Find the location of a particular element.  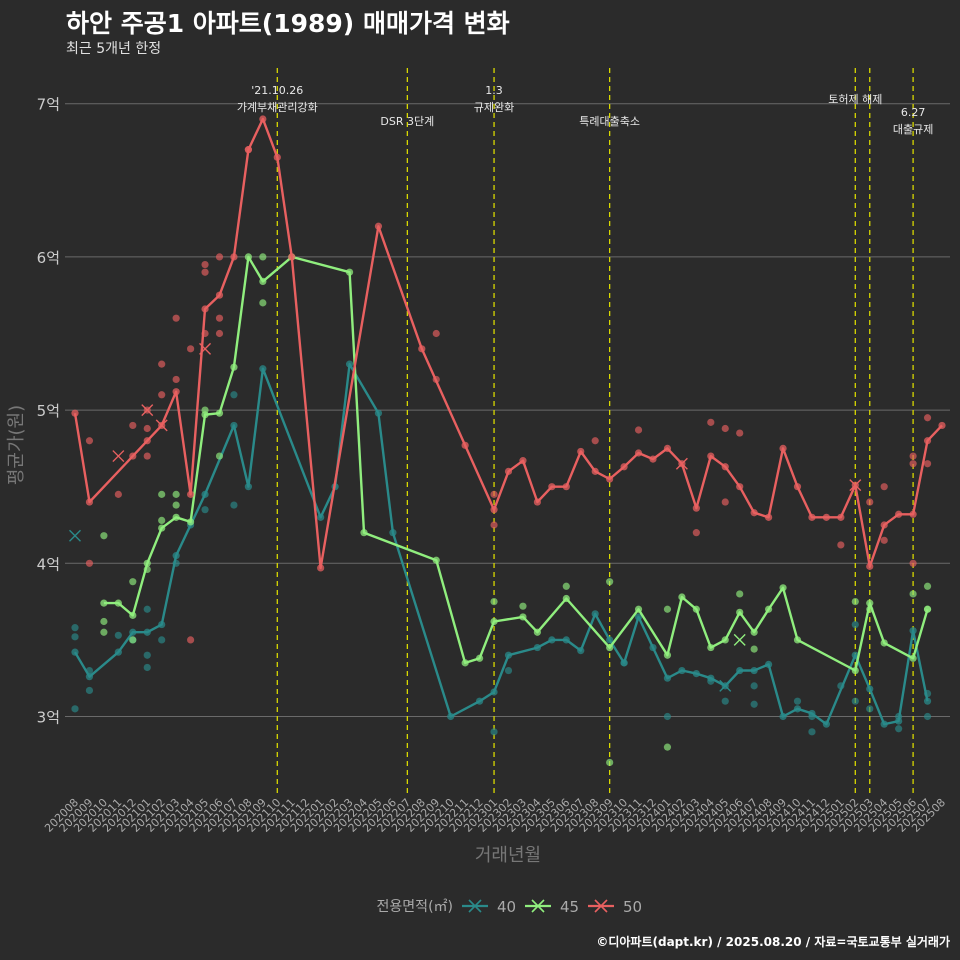

annotation-label: 대출규제 is located at coordinates (913, 129).